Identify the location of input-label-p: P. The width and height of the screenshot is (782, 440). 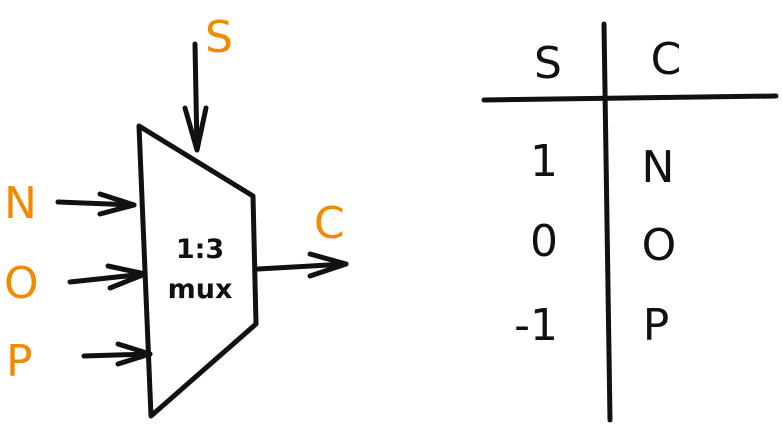
(19, 361).